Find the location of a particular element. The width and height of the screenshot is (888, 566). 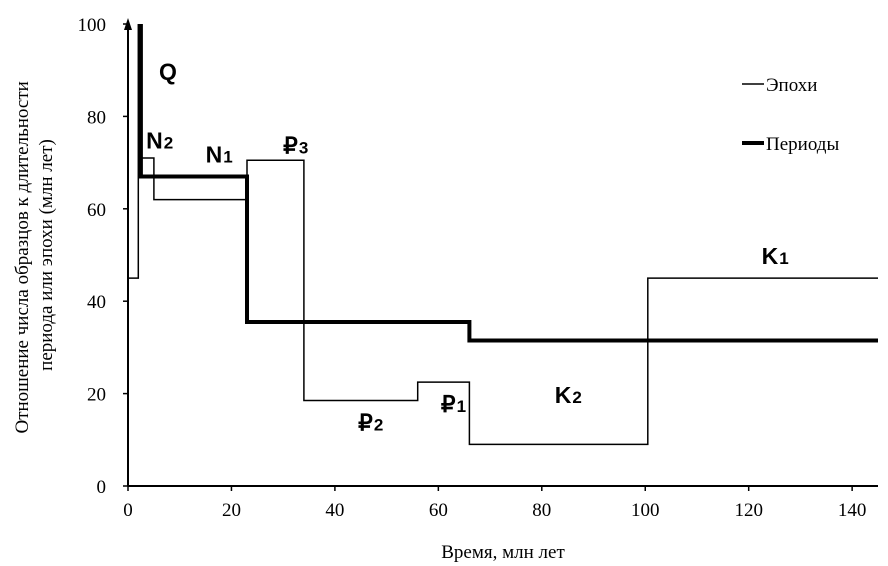

annotation-label: Q is located at coordinates (168, 71).